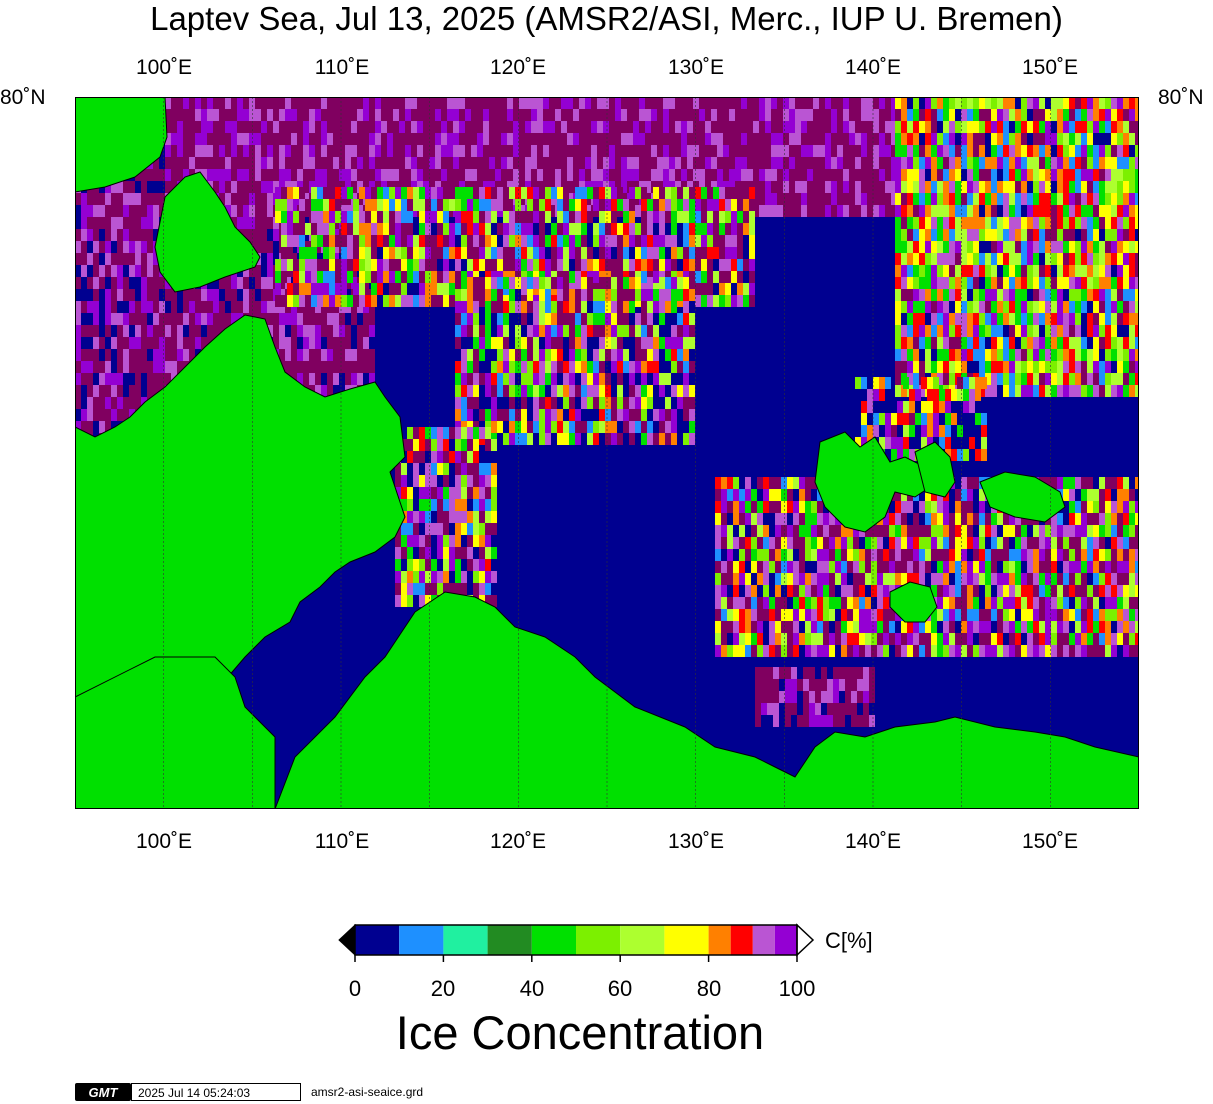  Describe the element at coordinates (443, 988) in the screenshot. I see `colorbar-tick-20: 20` at that location.